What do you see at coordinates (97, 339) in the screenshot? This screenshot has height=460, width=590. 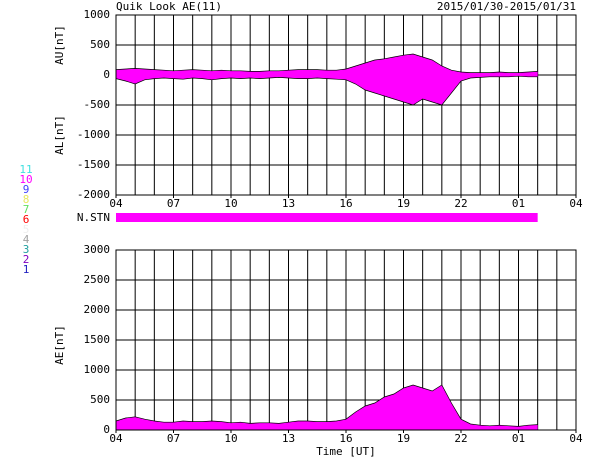 I see `y-tick-label: 1500` at bounding box center [97, 339].